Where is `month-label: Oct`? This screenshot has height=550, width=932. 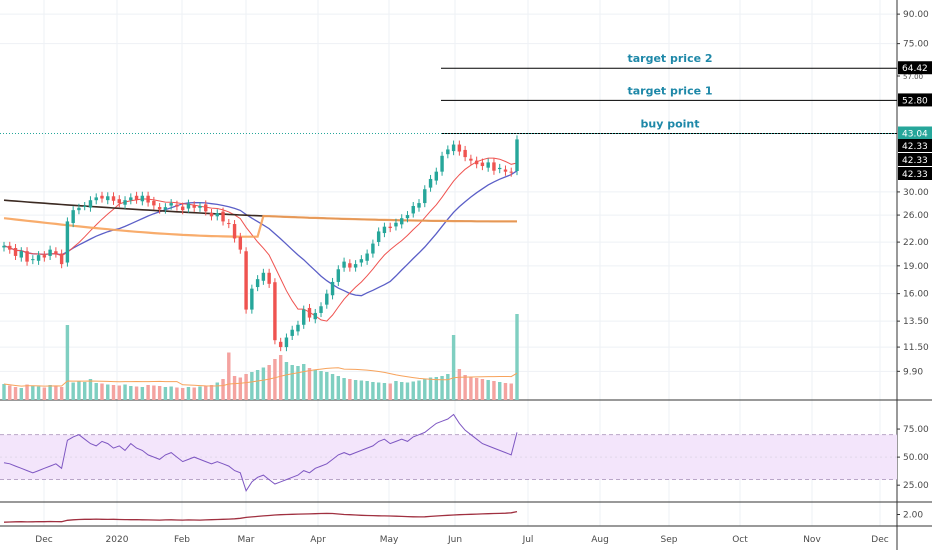
month-label: Oct is located at coordinates (740, 540).